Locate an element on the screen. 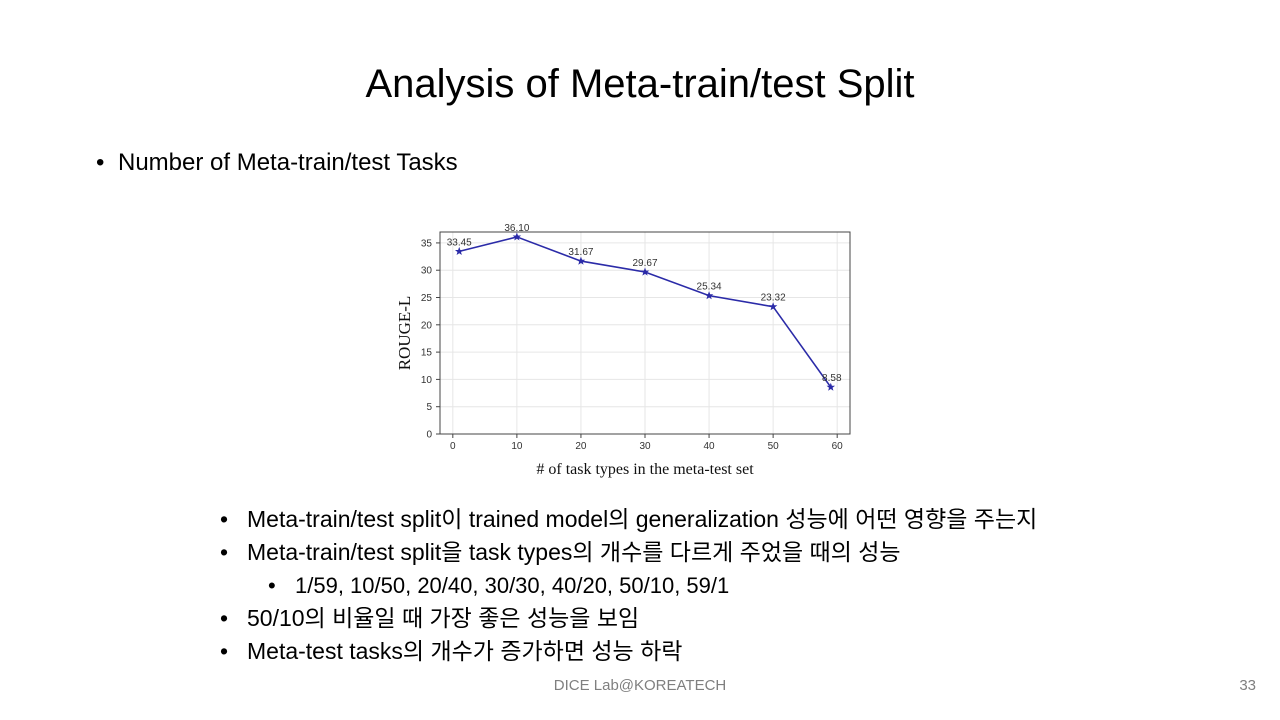 The width and height of the screenshot is (1280, 720). bullet-item: • Meta-test tasks의 개수가 증가하면 성능 하락 is located at coordinates (628, 651).